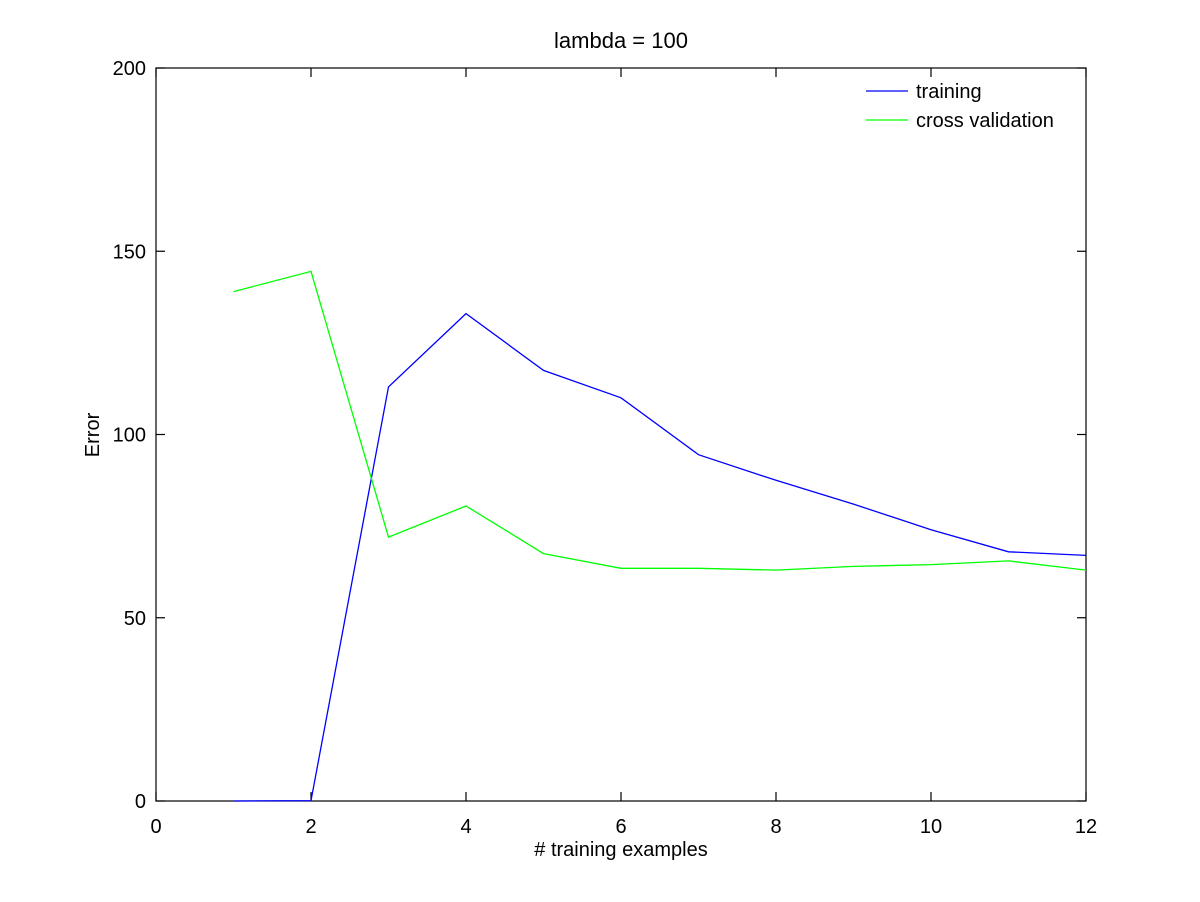 The width and height of the screenshot is (1200, 902). What do you see at coordinates (960, 106) in the screenshot?
I see `legend: training cross validation` at bounding box center [960, 106].